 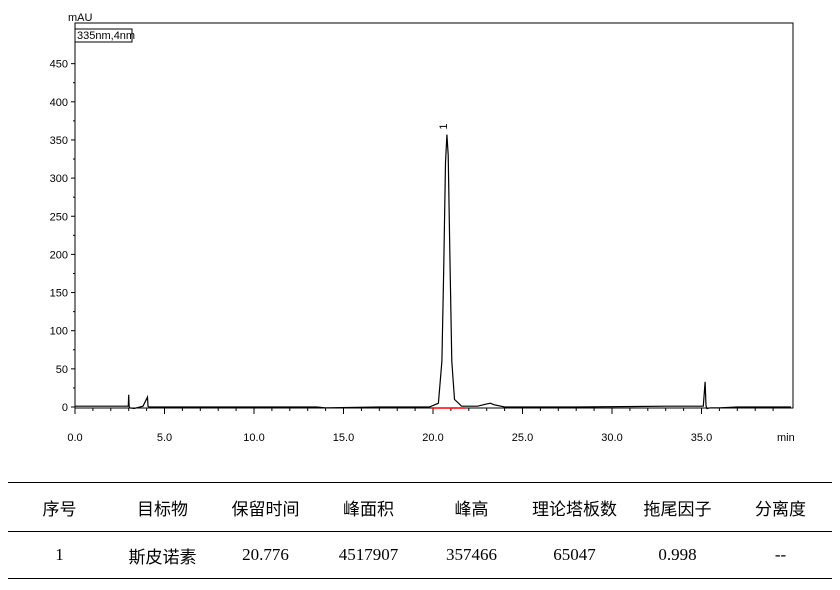 What do you see at coordinates (420, 426) in the screenshot?
I see `x-axis: 0.0 5.0 10.0 15.0 20.0 25.0 30.0 35.0` at bounding box center [420, 426].